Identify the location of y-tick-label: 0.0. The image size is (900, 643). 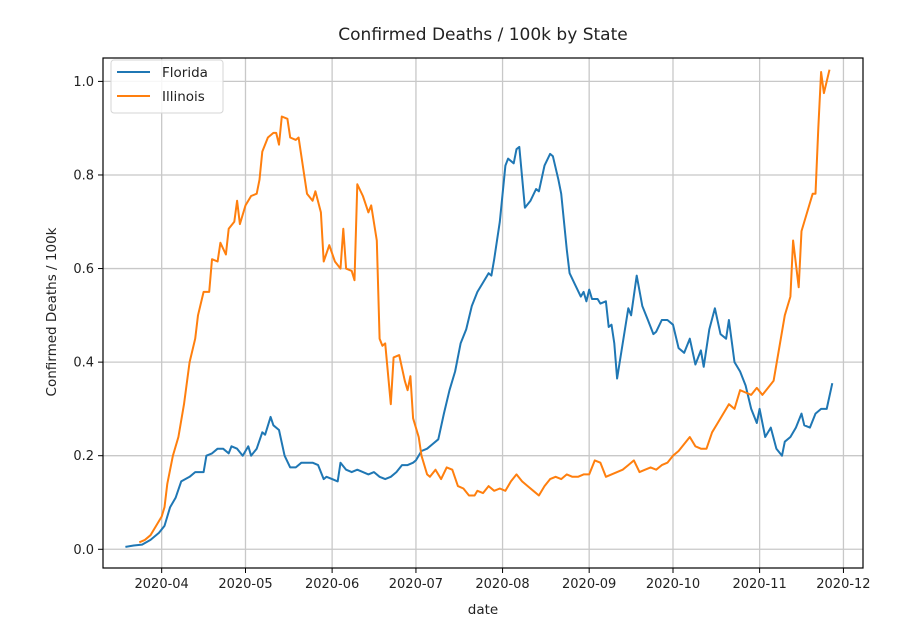
(83, 550).